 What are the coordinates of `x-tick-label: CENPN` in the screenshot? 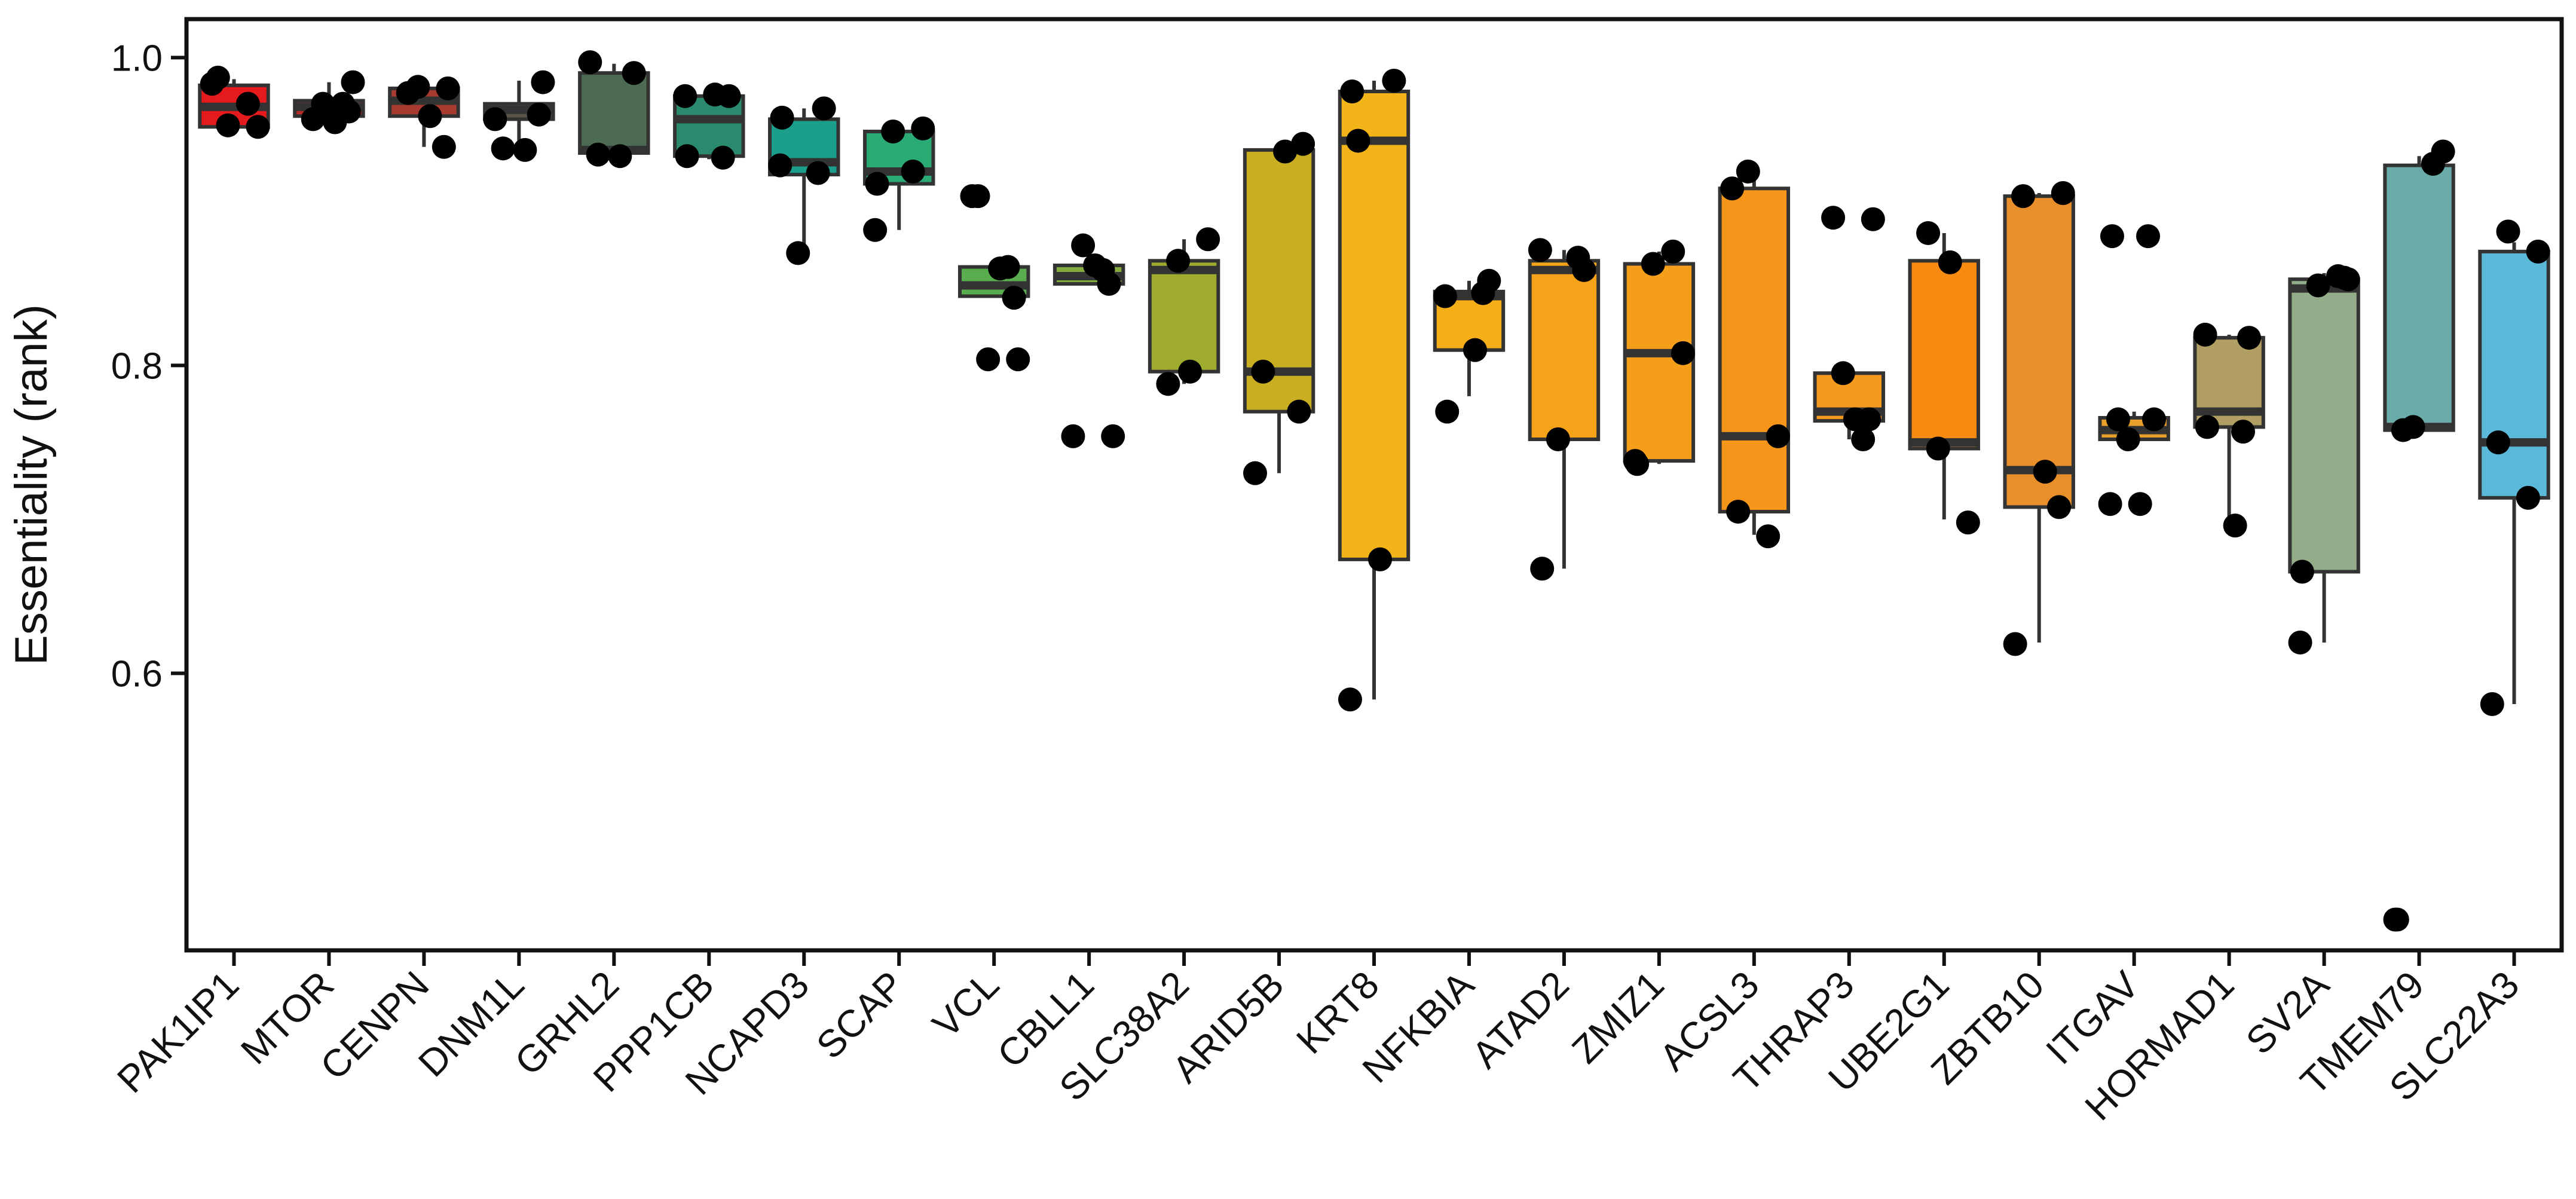 It's located at (374, 1025).